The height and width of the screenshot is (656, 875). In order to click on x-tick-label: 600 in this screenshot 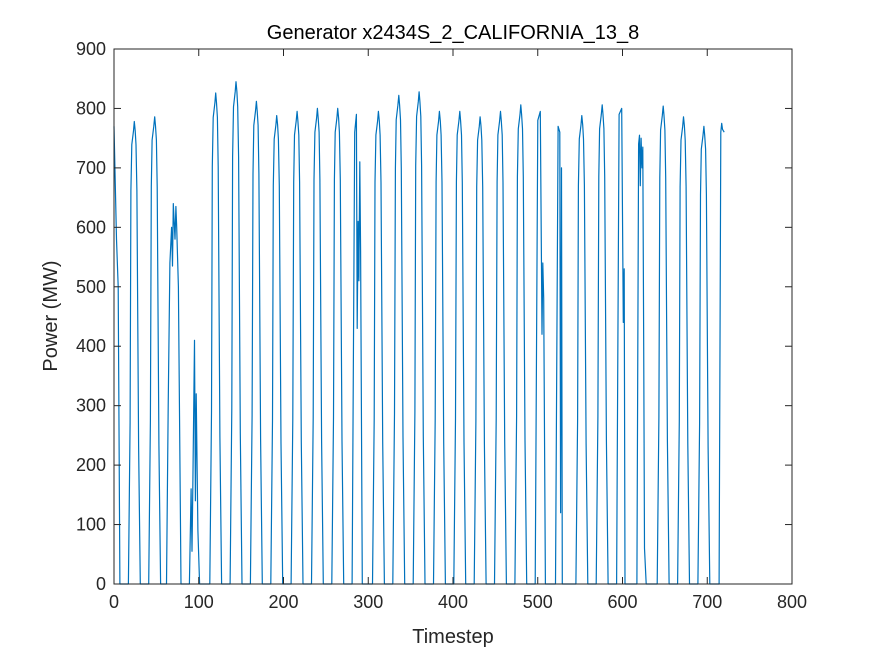, I will do `click(622, 602)`.